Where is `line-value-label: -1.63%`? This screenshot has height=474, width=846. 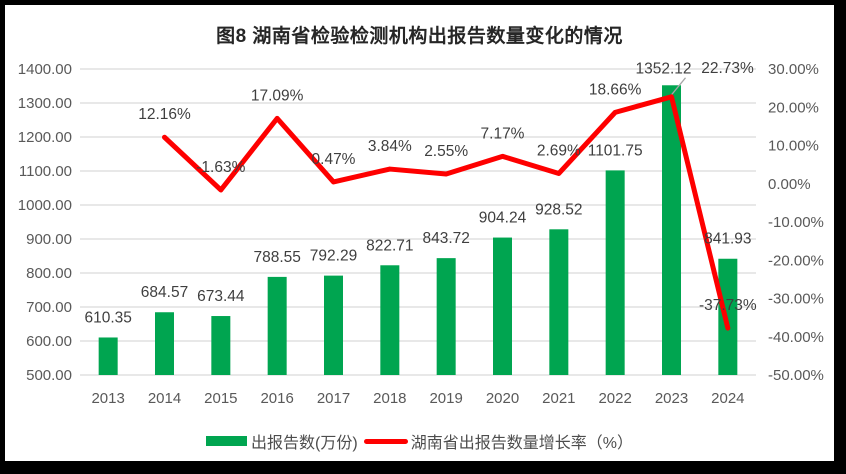
line-value-label: -1.63% is located at coordinates (220, 167).